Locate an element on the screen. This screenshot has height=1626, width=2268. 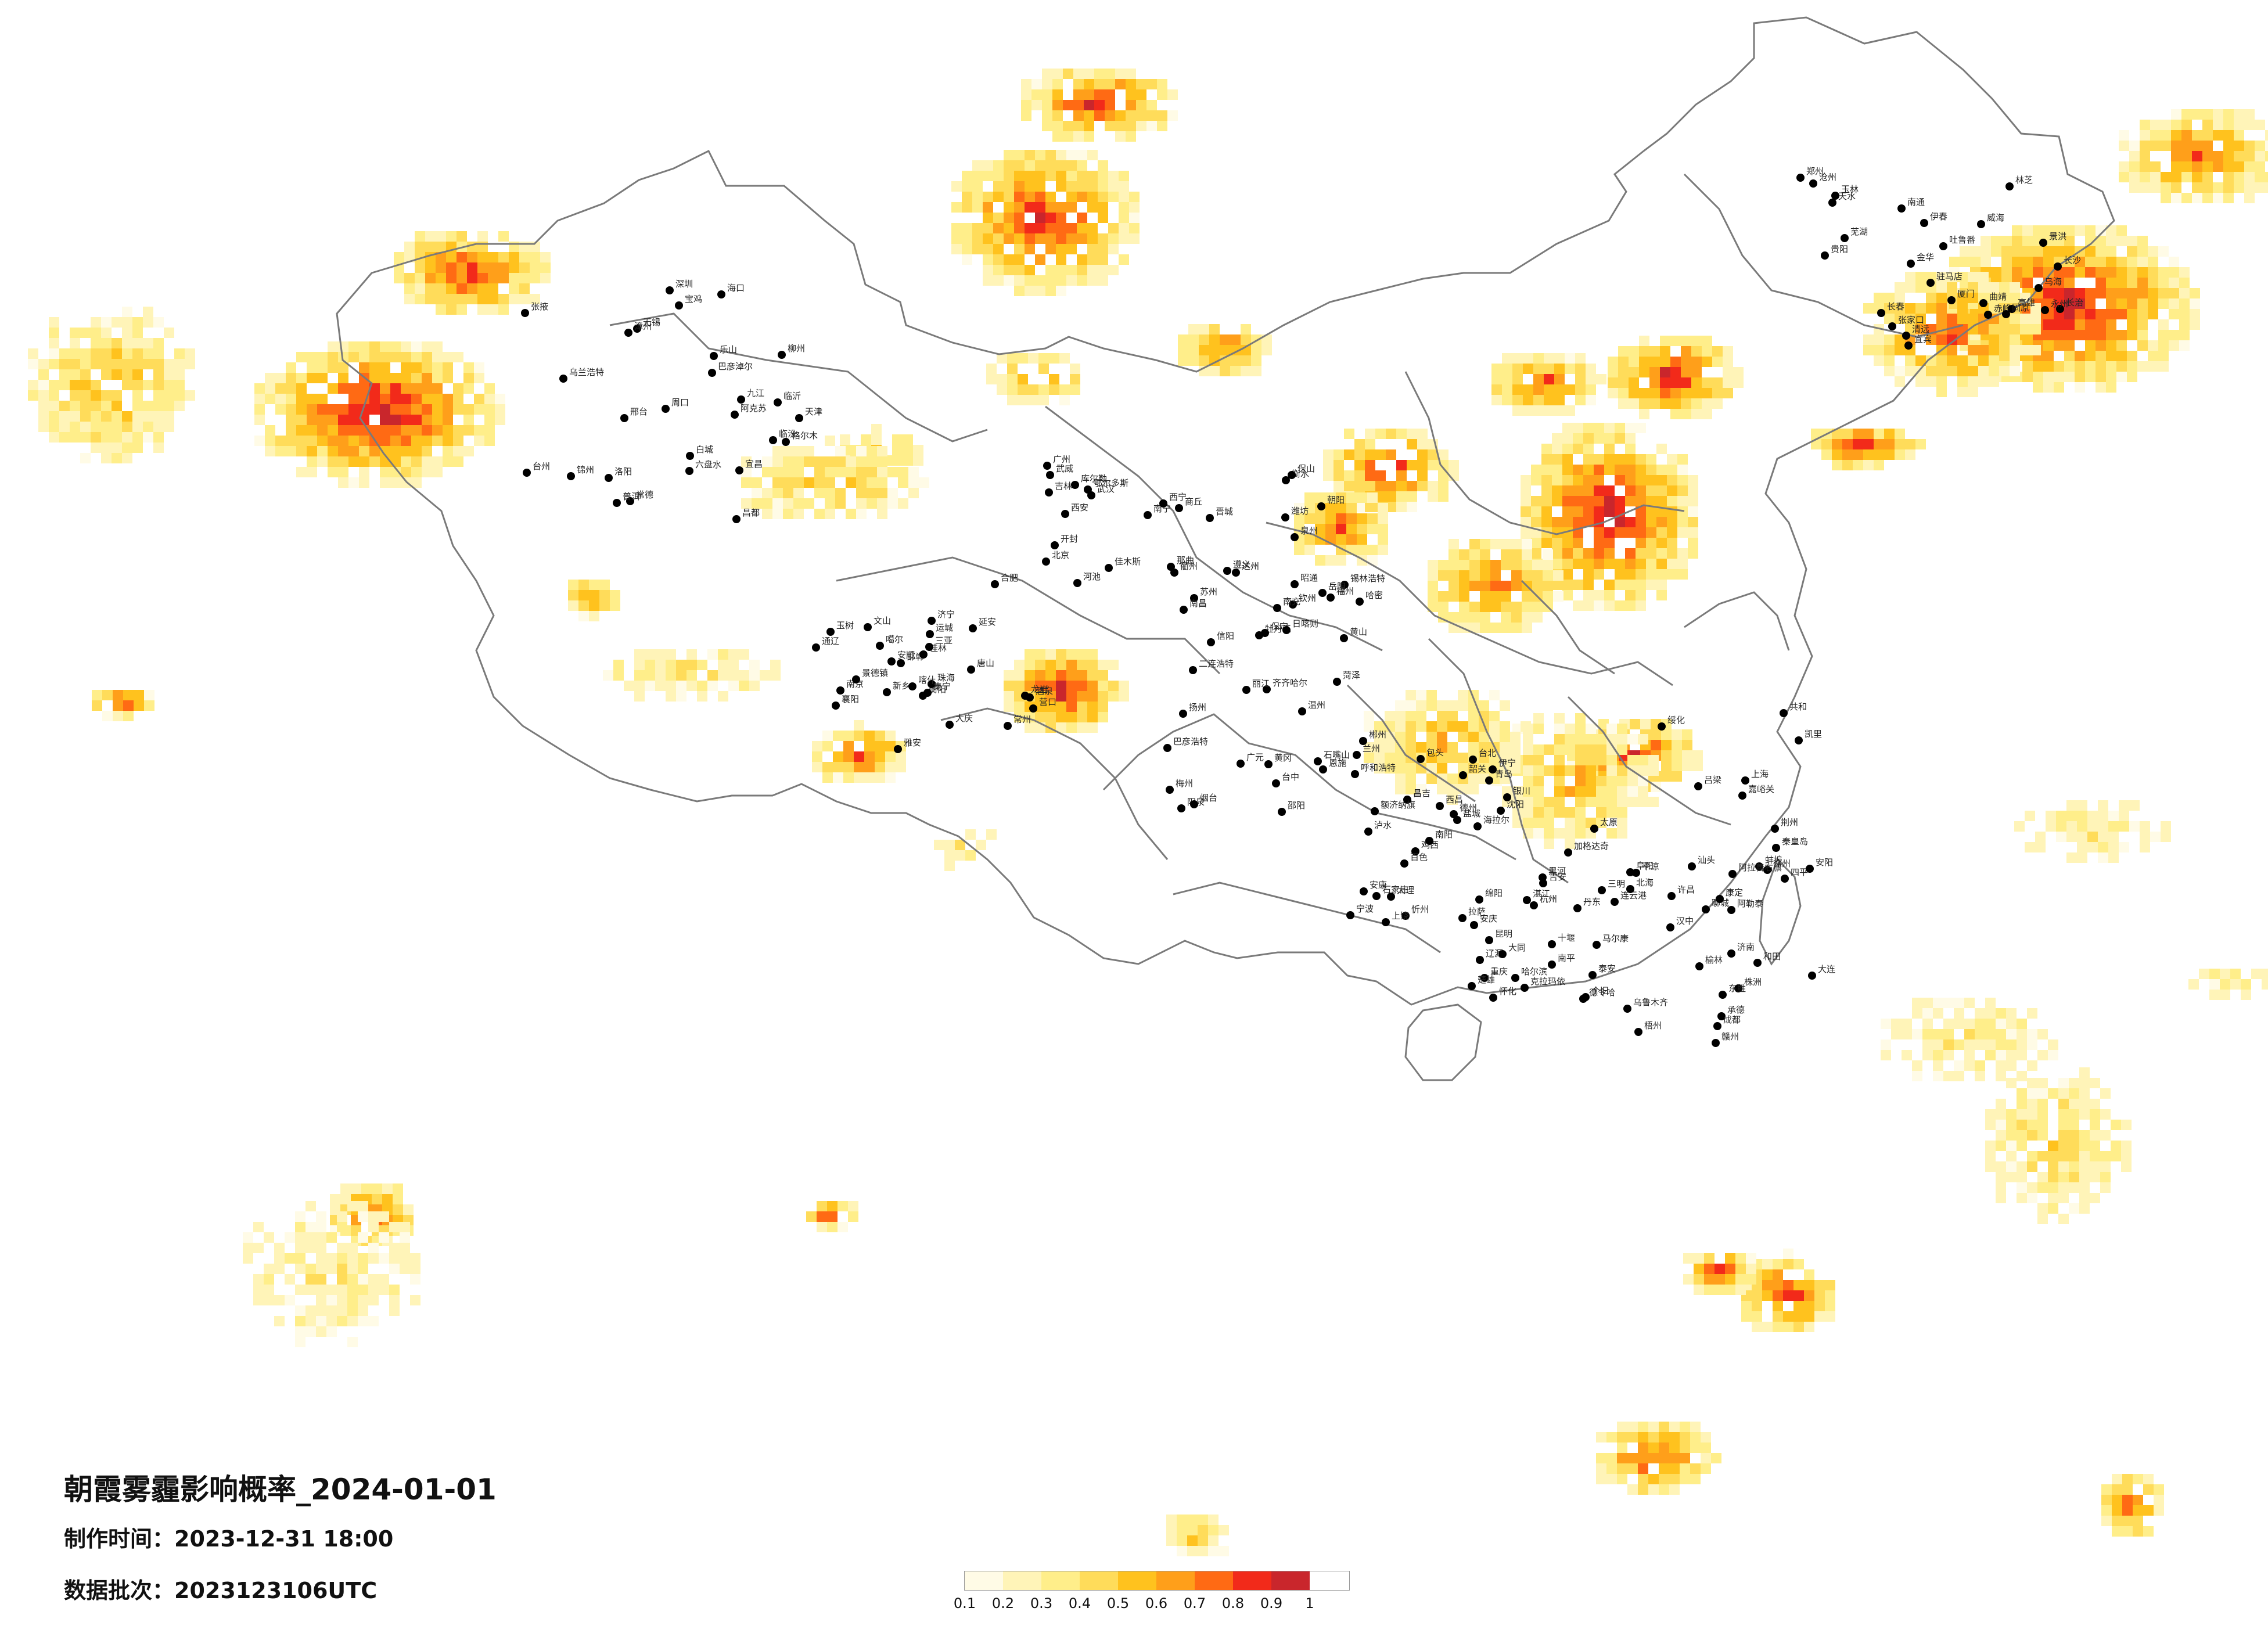
city-marker: 潍坊 is located at coordinates (1295, 513).